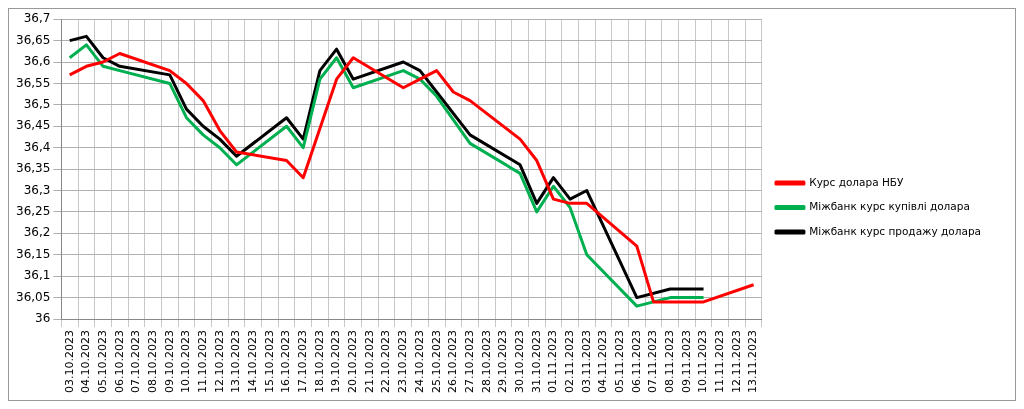 This screenshot has width=1024, height=409. What do you see at coordinates (69, 361) in the screenshot?
I see `x-tick-label: 03.10.2023` at bounding box center [69, 361].